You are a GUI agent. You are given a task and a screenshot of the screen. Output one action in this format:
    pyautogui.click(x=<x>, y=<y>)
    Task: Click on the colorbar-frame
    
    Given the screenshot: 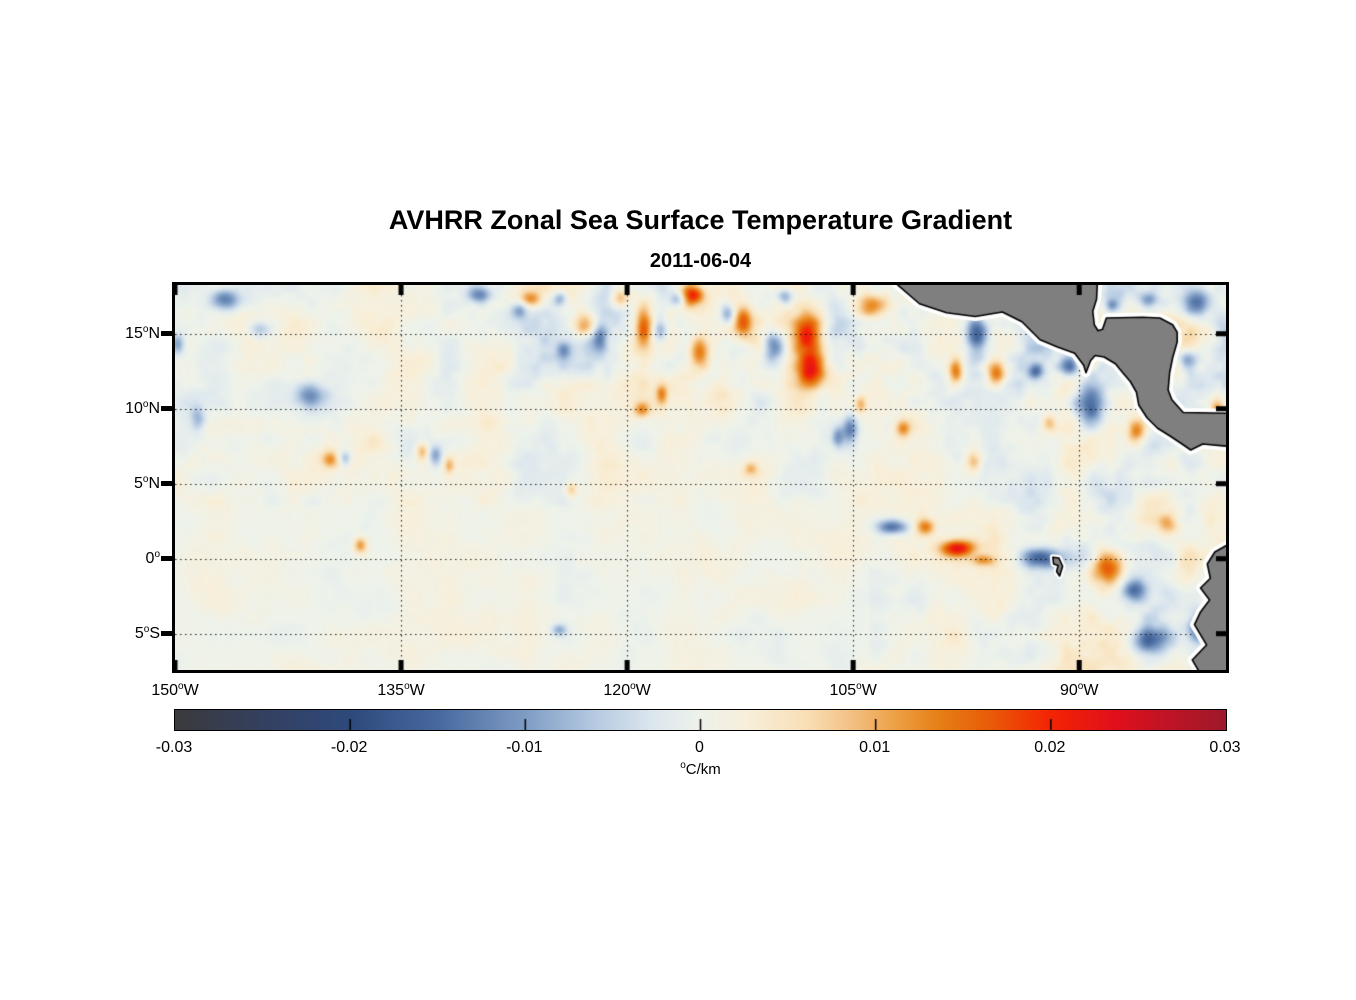 What is the action you would take?
    pyautogui.click(x=700, y=720)
    